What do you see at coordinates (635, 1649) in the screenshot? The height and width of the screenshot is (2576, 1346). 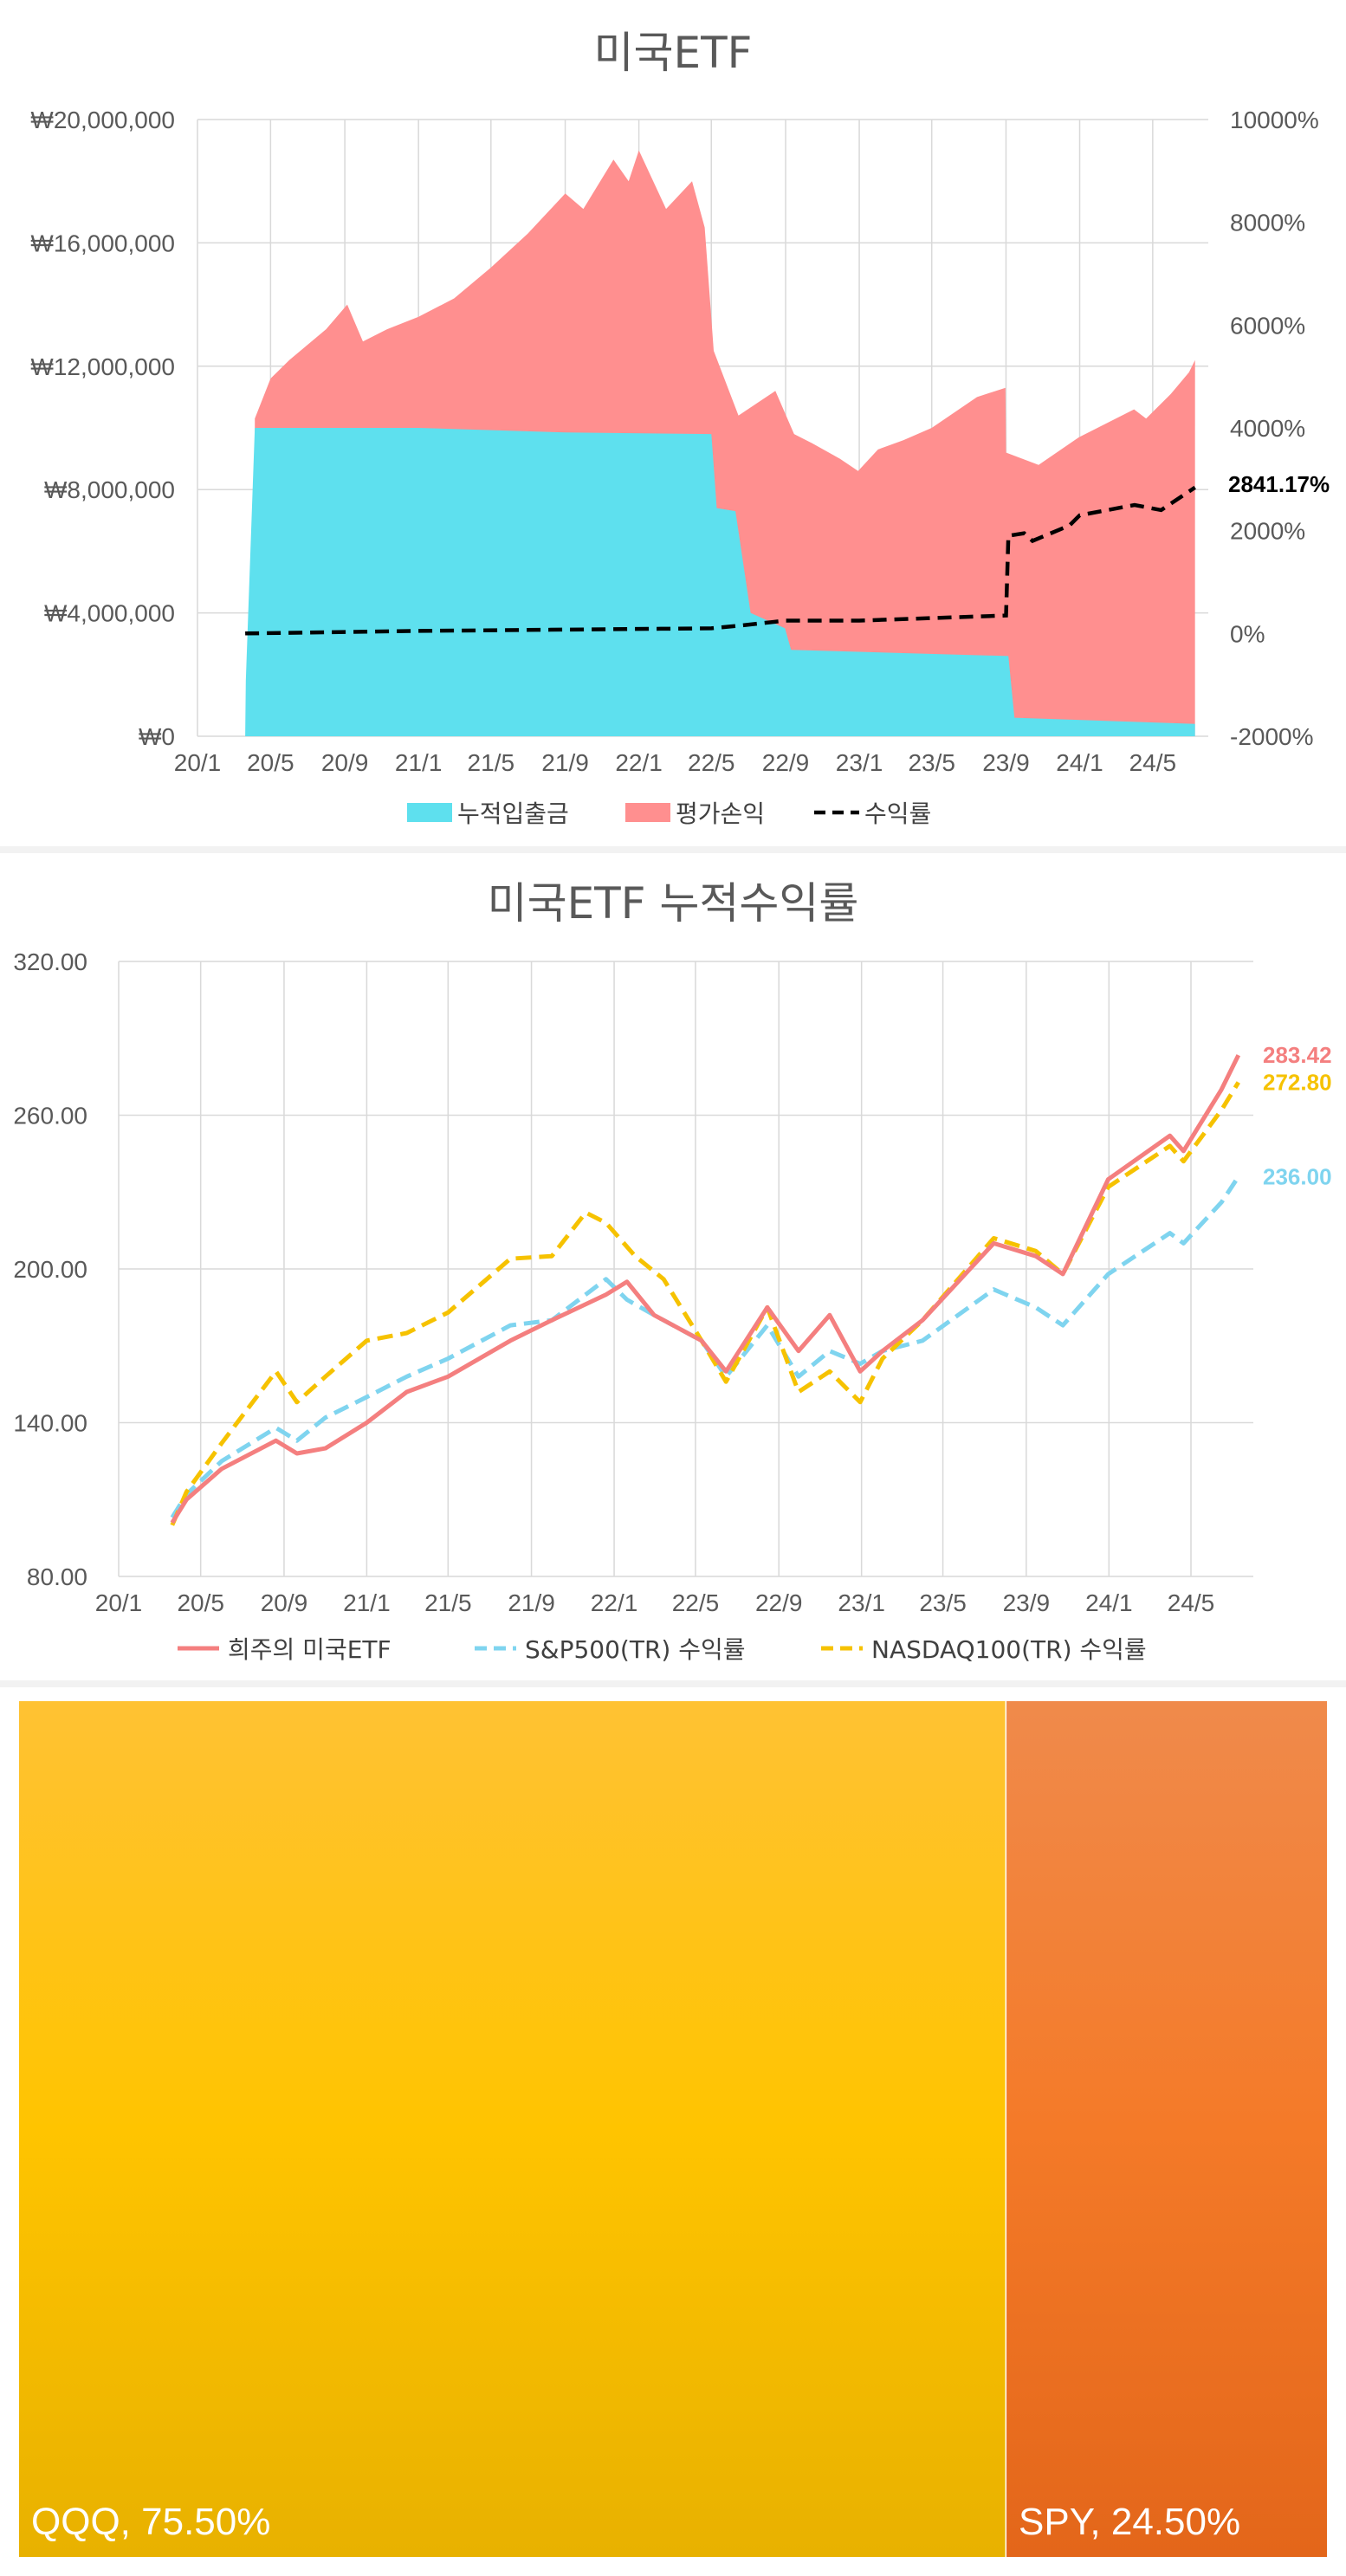 I see `legend-label: S&P500(TR) 수익률` at bounding box center [635, 1649].